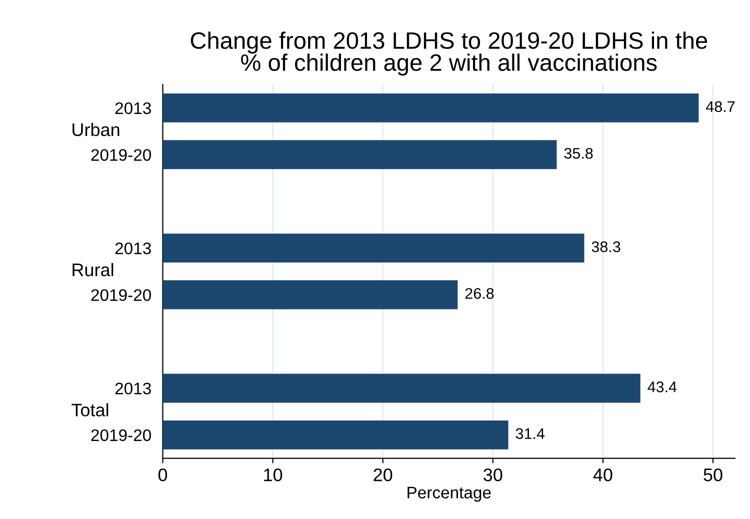  Describe the element at coordinates (602, 475) in the screenshot. I see `x-tick-label: 40` at that location.